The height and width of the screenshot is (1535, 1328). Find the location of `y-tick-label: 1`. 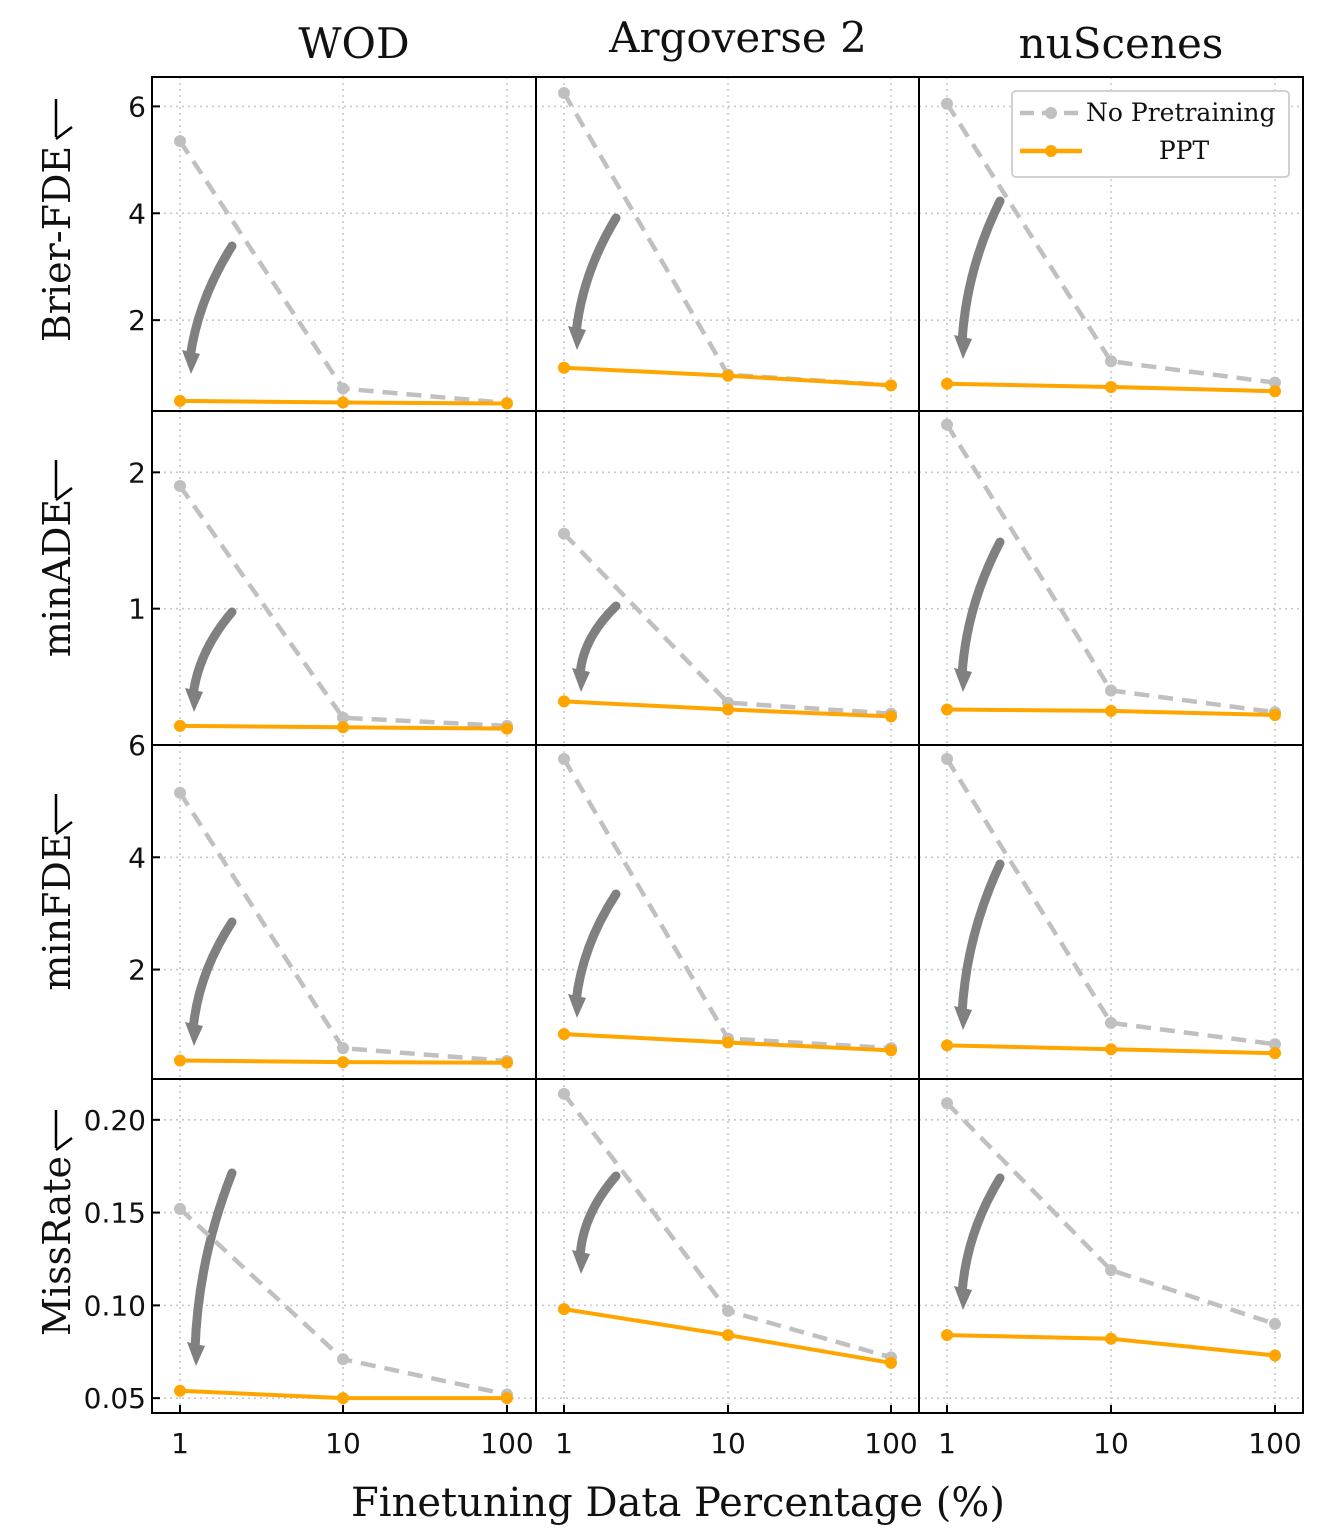

y-tick-label: 1 is located at coordinates (137, 609).